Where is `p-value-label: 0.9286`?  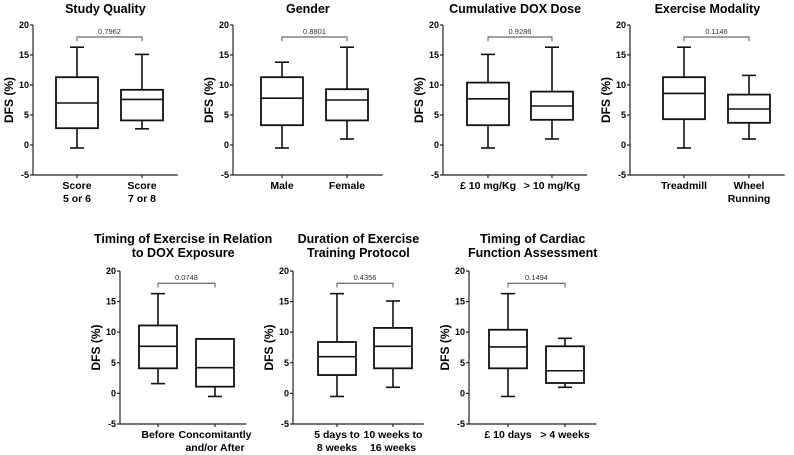
p-value-label: 0.9286 is located at coordinates (520, 31).